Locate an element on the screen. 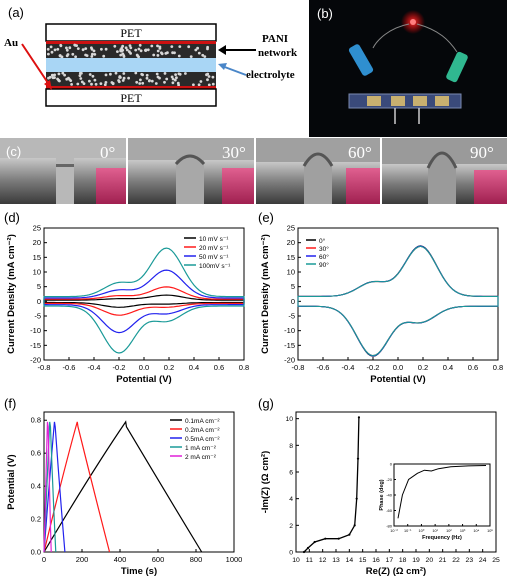 This screenshot has height=582, width=507. x-tick-label: 800 is located at coordinates (196, 559).